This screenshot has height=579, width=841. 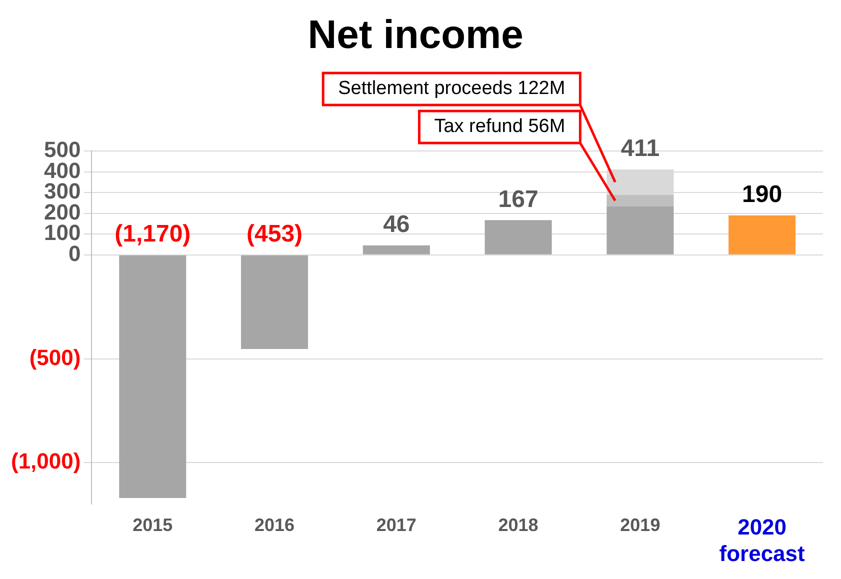 I want to click on total-label: (1,170), so click(x=152, y=234).